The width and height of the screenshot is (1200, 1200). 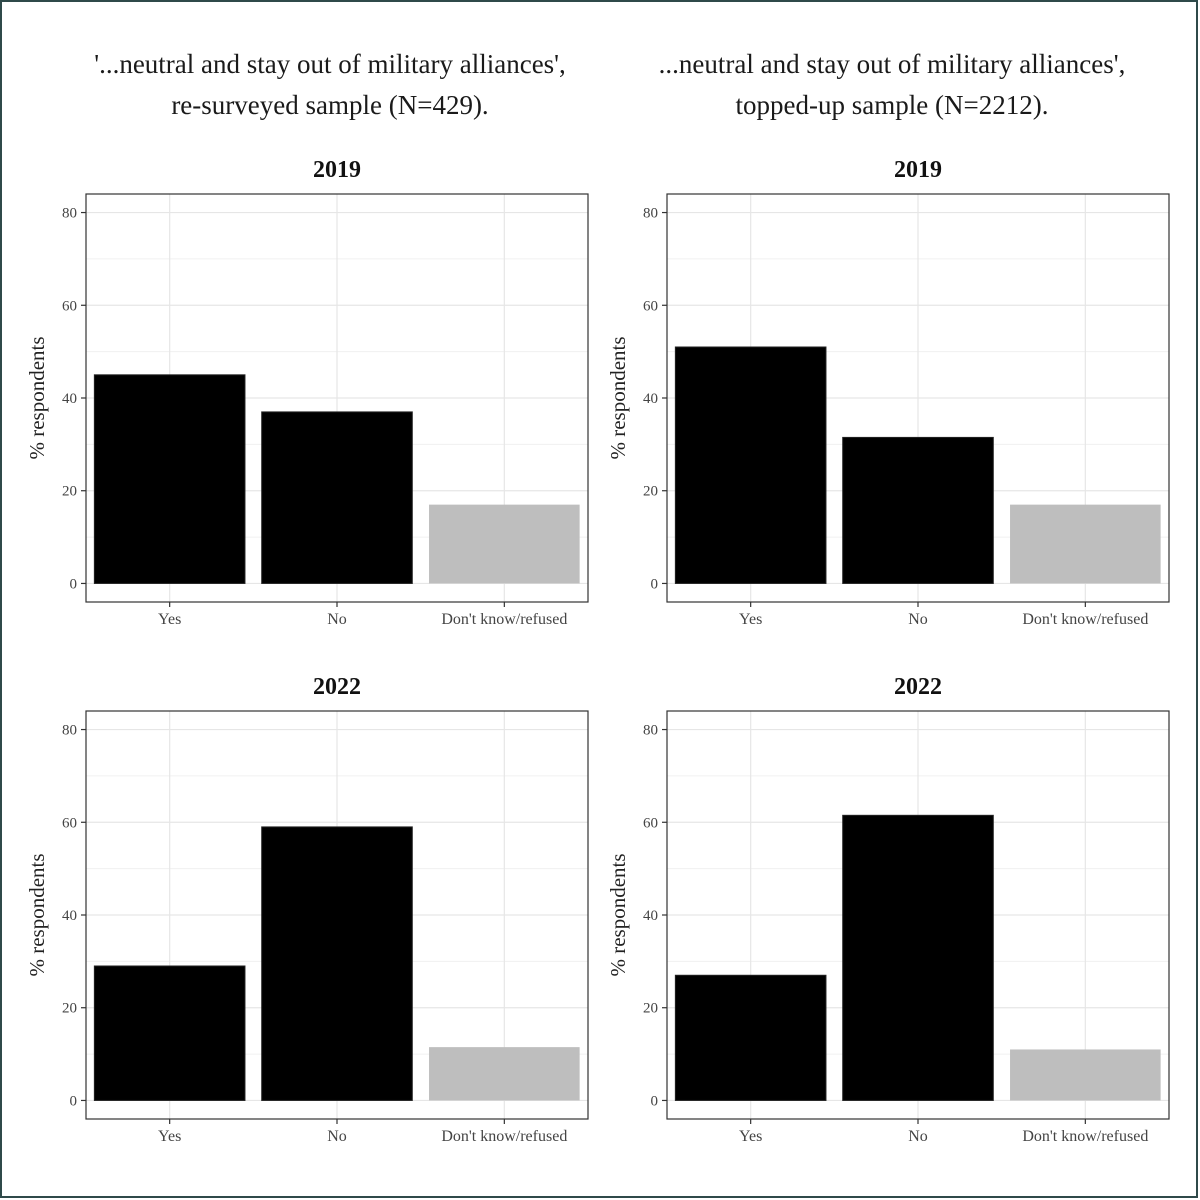 What do you see at coordinates (37, 914) in the screenshot?
I see `chart-3-ylabel: % respondents` at bounding box center [37, 914].